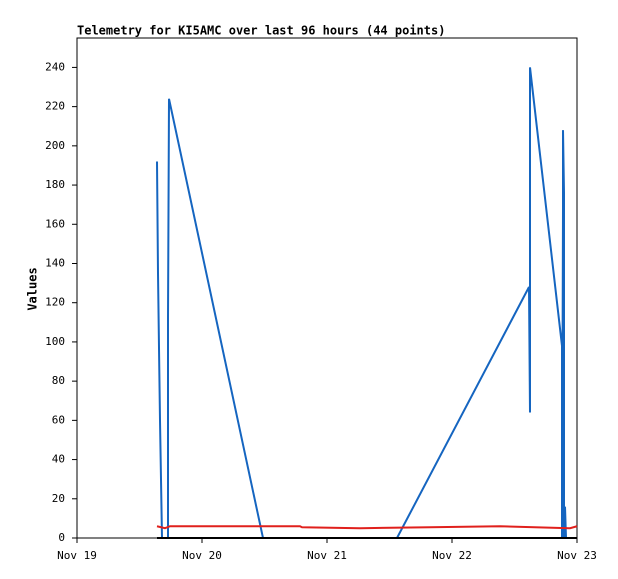  What do you see at coordinates (55, 262) in the screenshot?
I see `y-tick-label: 140` at bounding box center [55, 262].